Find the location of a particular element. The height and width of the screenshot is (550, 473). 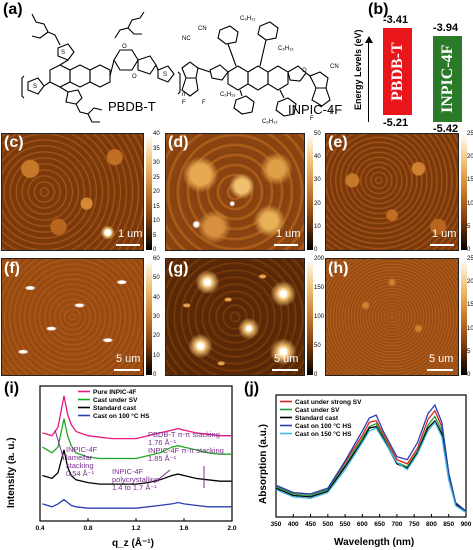

x-tick-label: 800 is located at coordinates (431, 524).